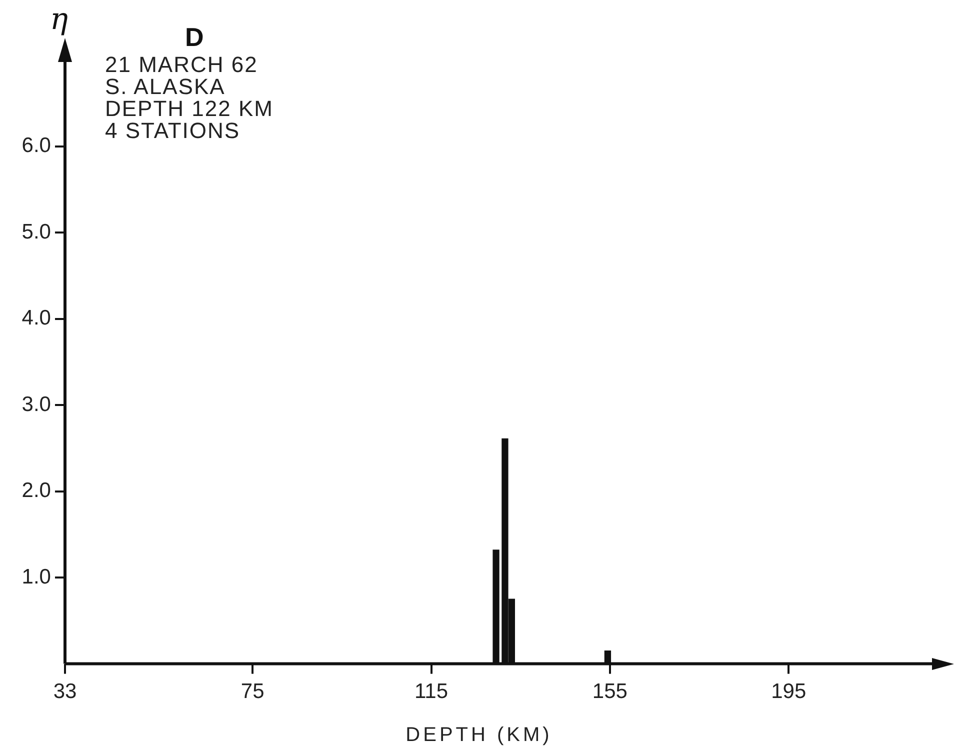  What do you see at coordinates (59, 19) in the screenshot?
I see `y-axis-title: η` at bounding box center [59, 19].